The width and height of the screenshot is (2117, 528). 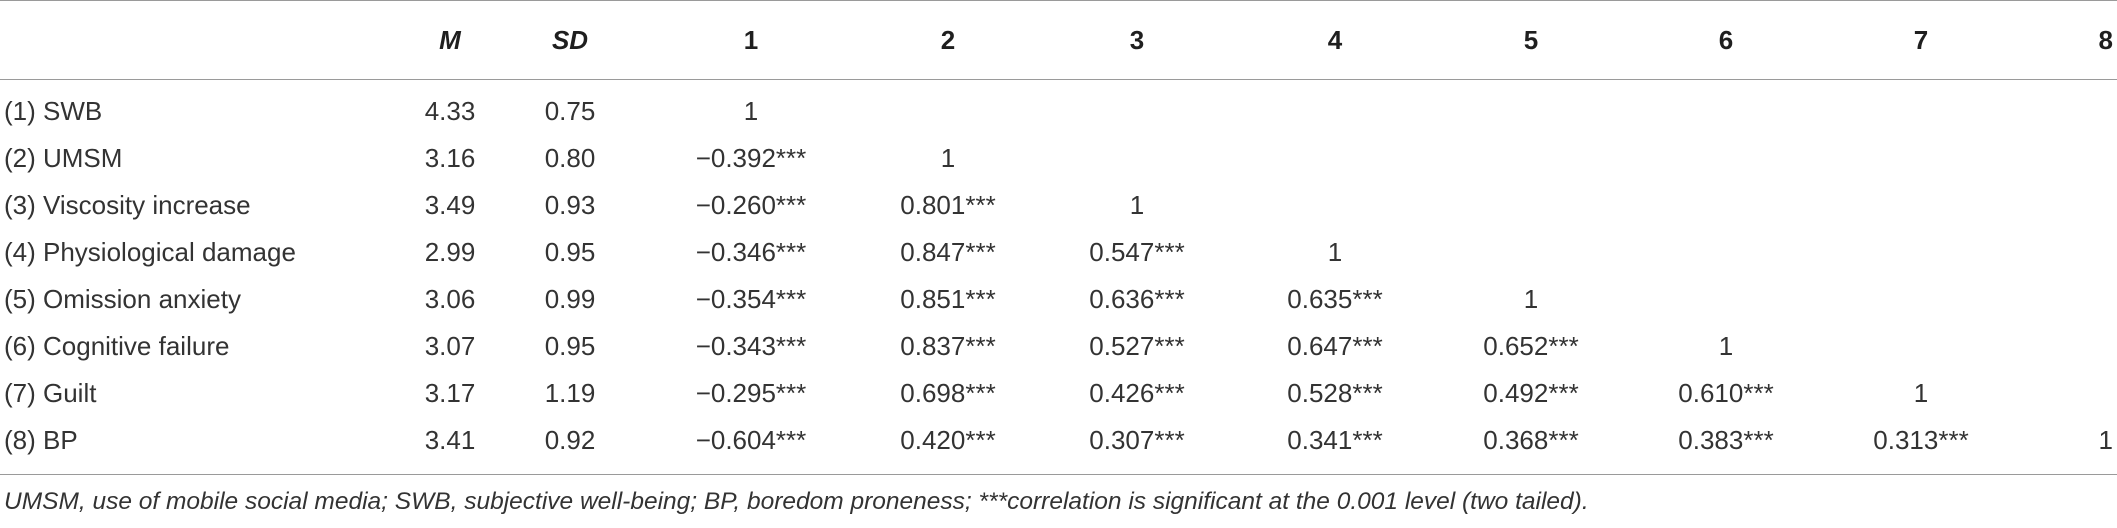 What do you see at coordinates (450, 439) in the screenshot?
I see `mean-cell: 3.41` at bounding box center [450, 439].